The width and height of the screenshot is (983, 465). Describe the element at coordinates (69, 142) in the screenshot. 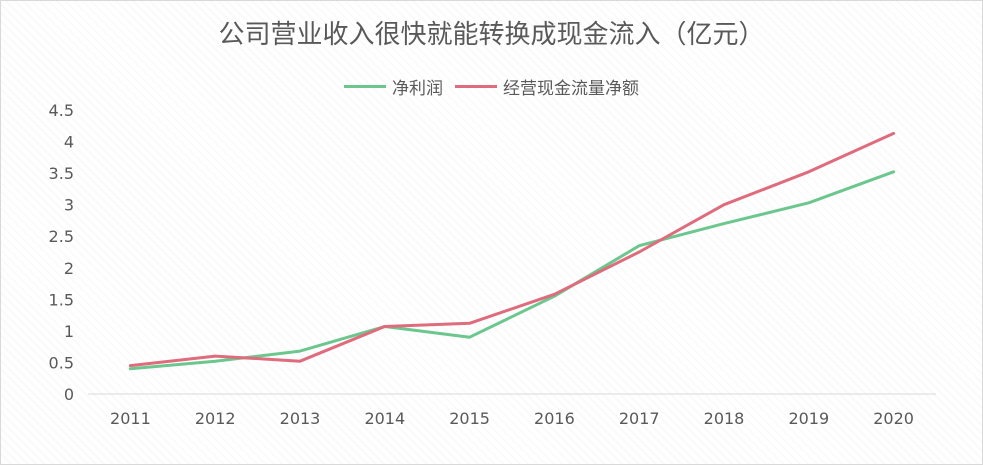

I see `y-tick-label: 4` at that location.